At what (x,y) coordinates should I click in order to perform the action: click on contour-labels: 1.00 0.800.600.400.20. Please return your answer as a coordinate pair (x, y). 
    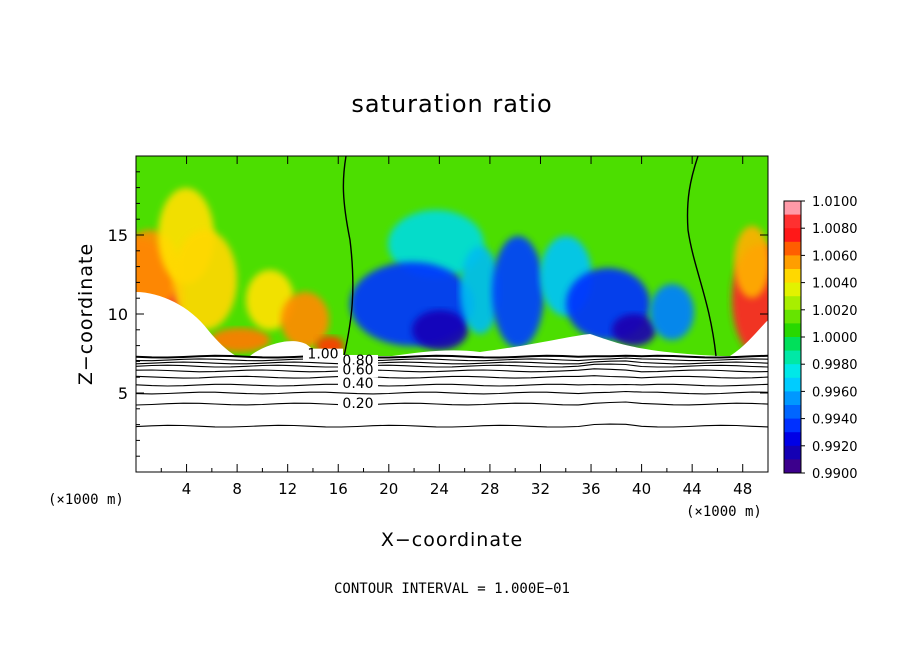
    Looking at the image, I should click on (340, 379).